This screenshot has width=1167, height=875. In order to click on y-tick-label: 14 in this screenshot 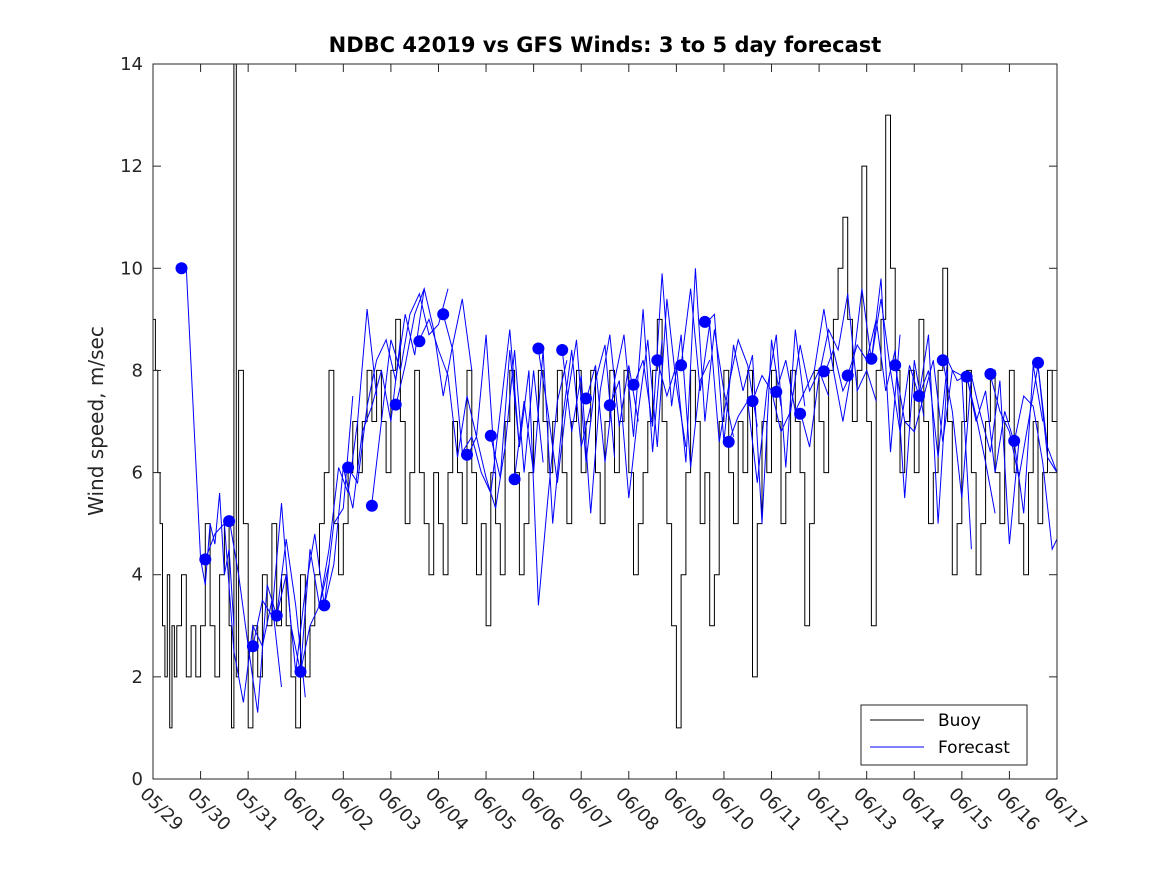, I will do `click(131, 64)`.